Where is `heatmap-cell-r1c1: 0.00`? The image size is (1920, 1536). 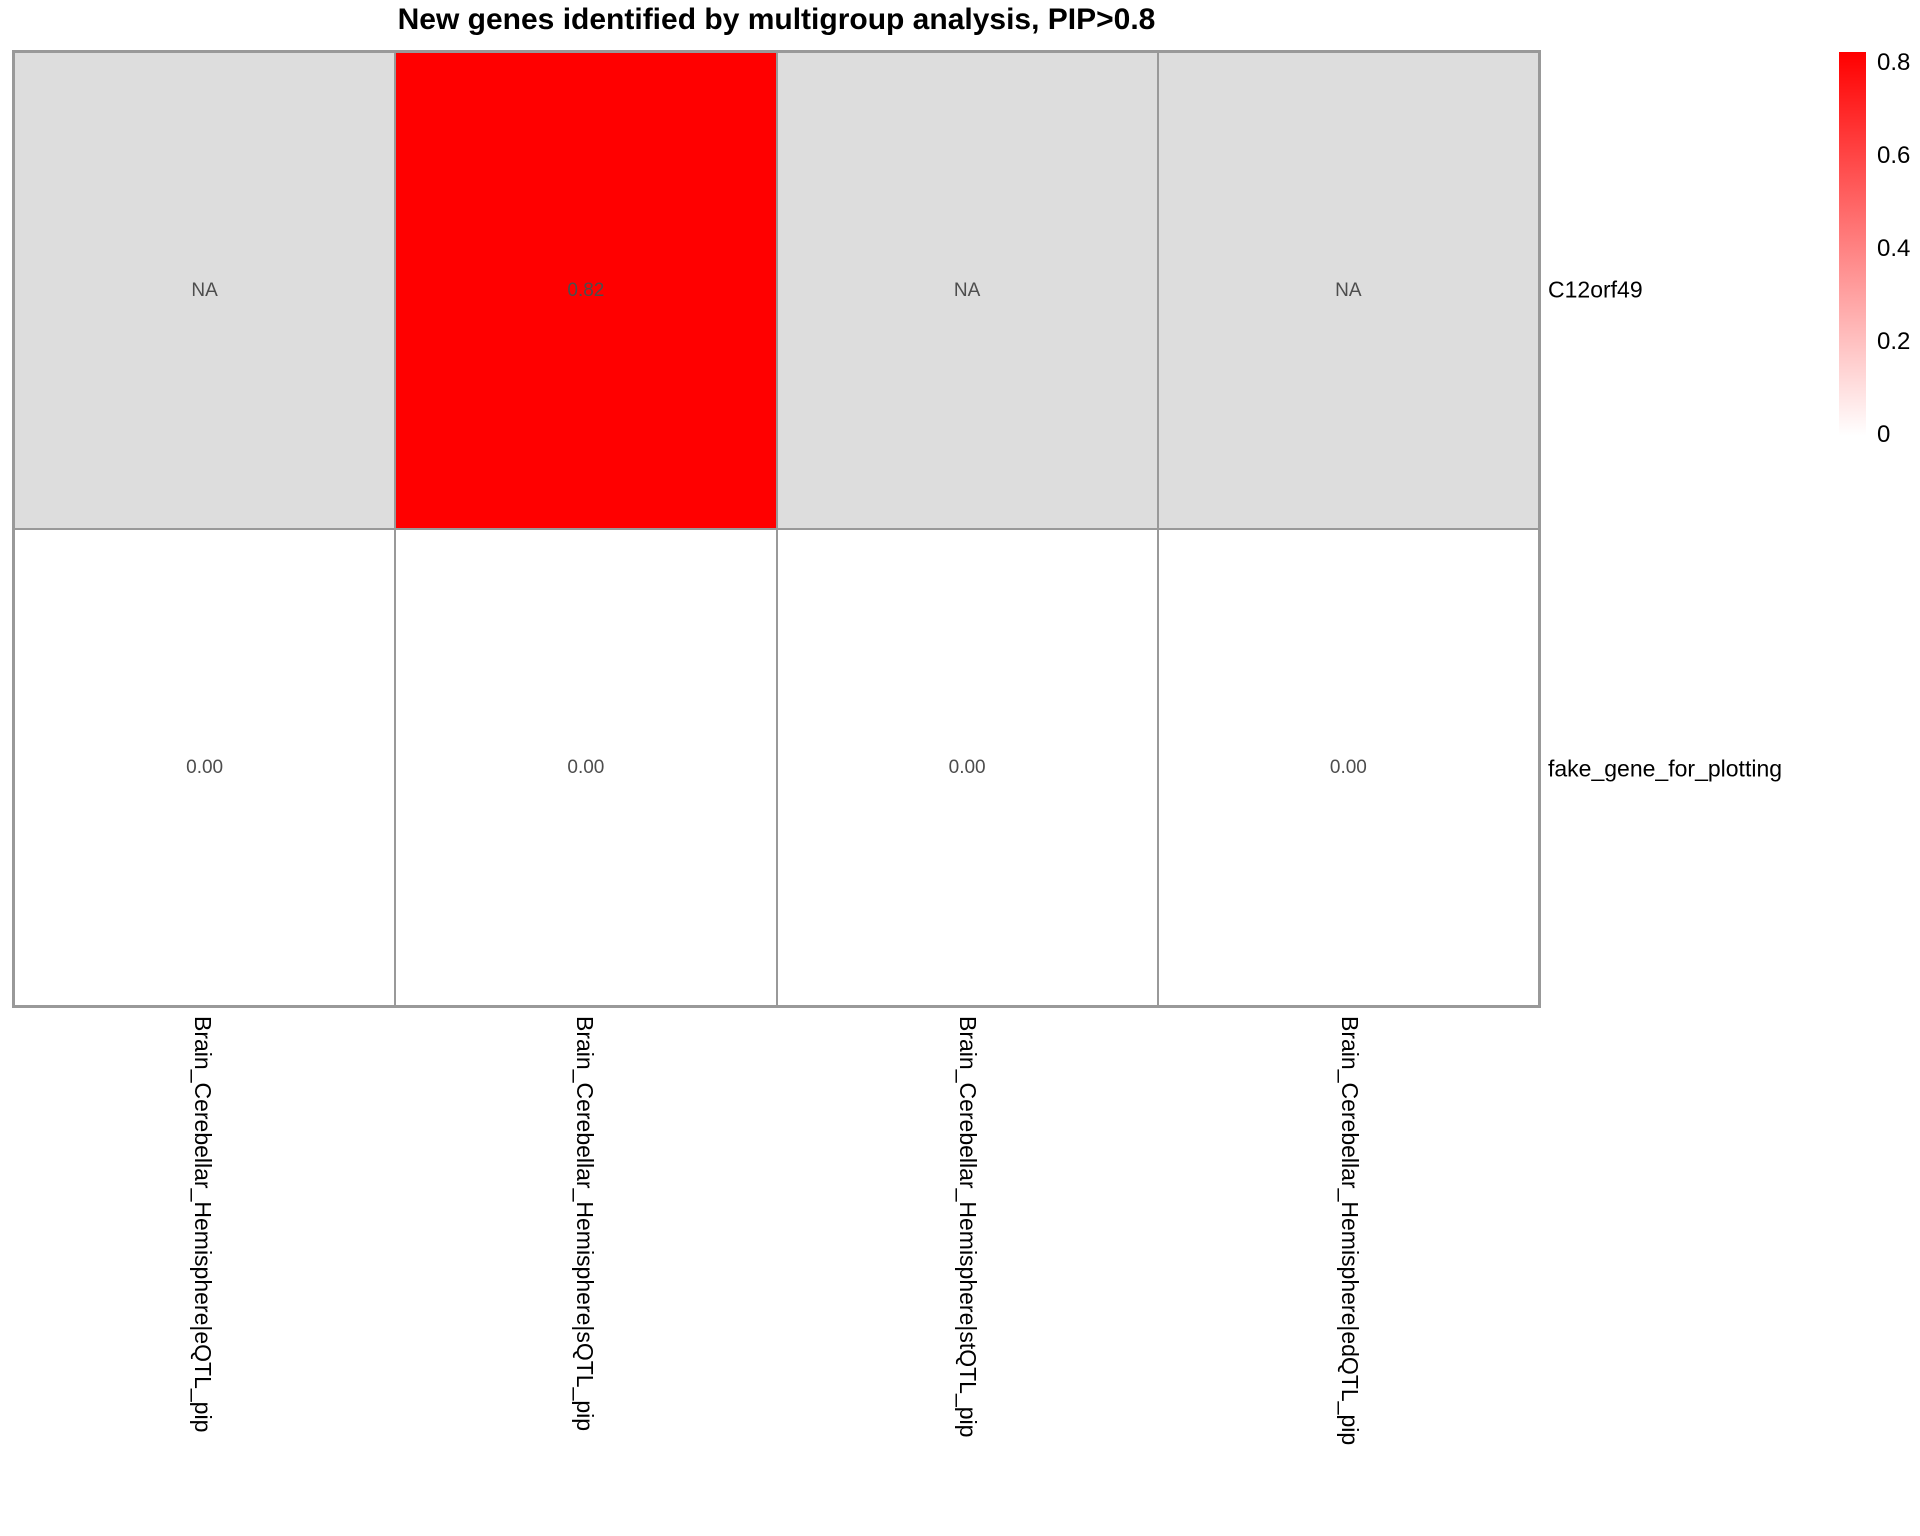
heatmap-cell-r1c1: 0.00 is located at coordinates (586, 767).